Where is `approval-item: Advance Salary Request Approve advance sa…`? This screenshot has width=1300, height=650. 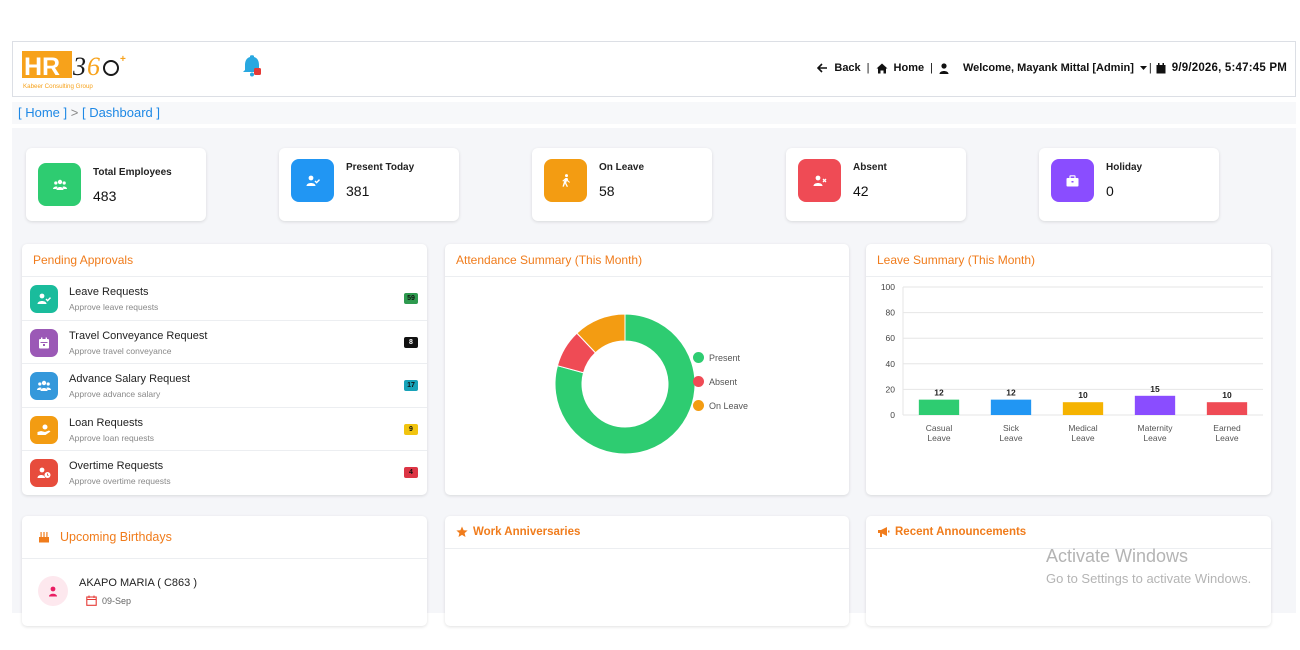 approval-item: Advance Salary Request Approve advance sa… is located at coordinates (224, 386).